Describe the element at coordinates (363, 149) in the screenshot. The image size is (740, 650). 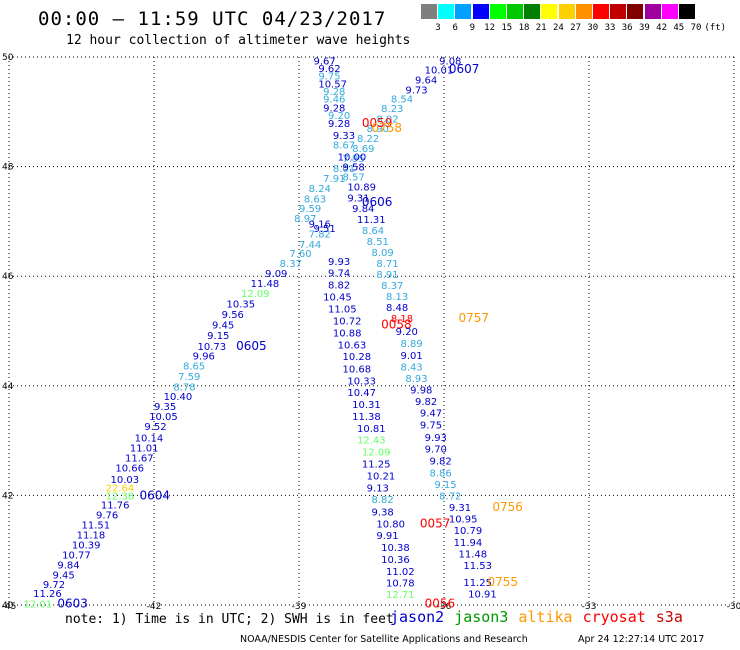
I see `wave-height-label: 8.69` at that location.